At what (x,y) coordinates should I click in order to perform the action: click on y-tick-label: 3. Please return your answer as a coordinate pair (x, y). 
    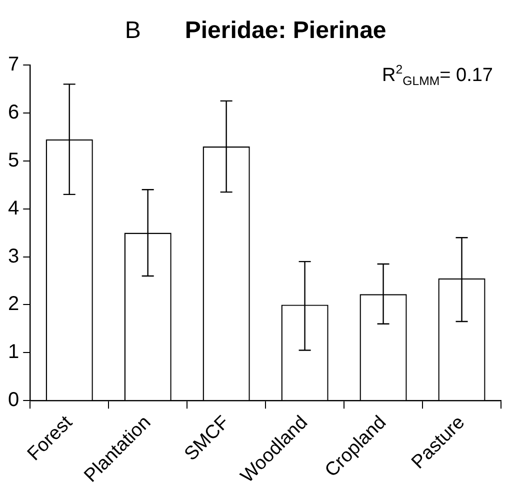
    Looking at the image, I should click on (14, 256).